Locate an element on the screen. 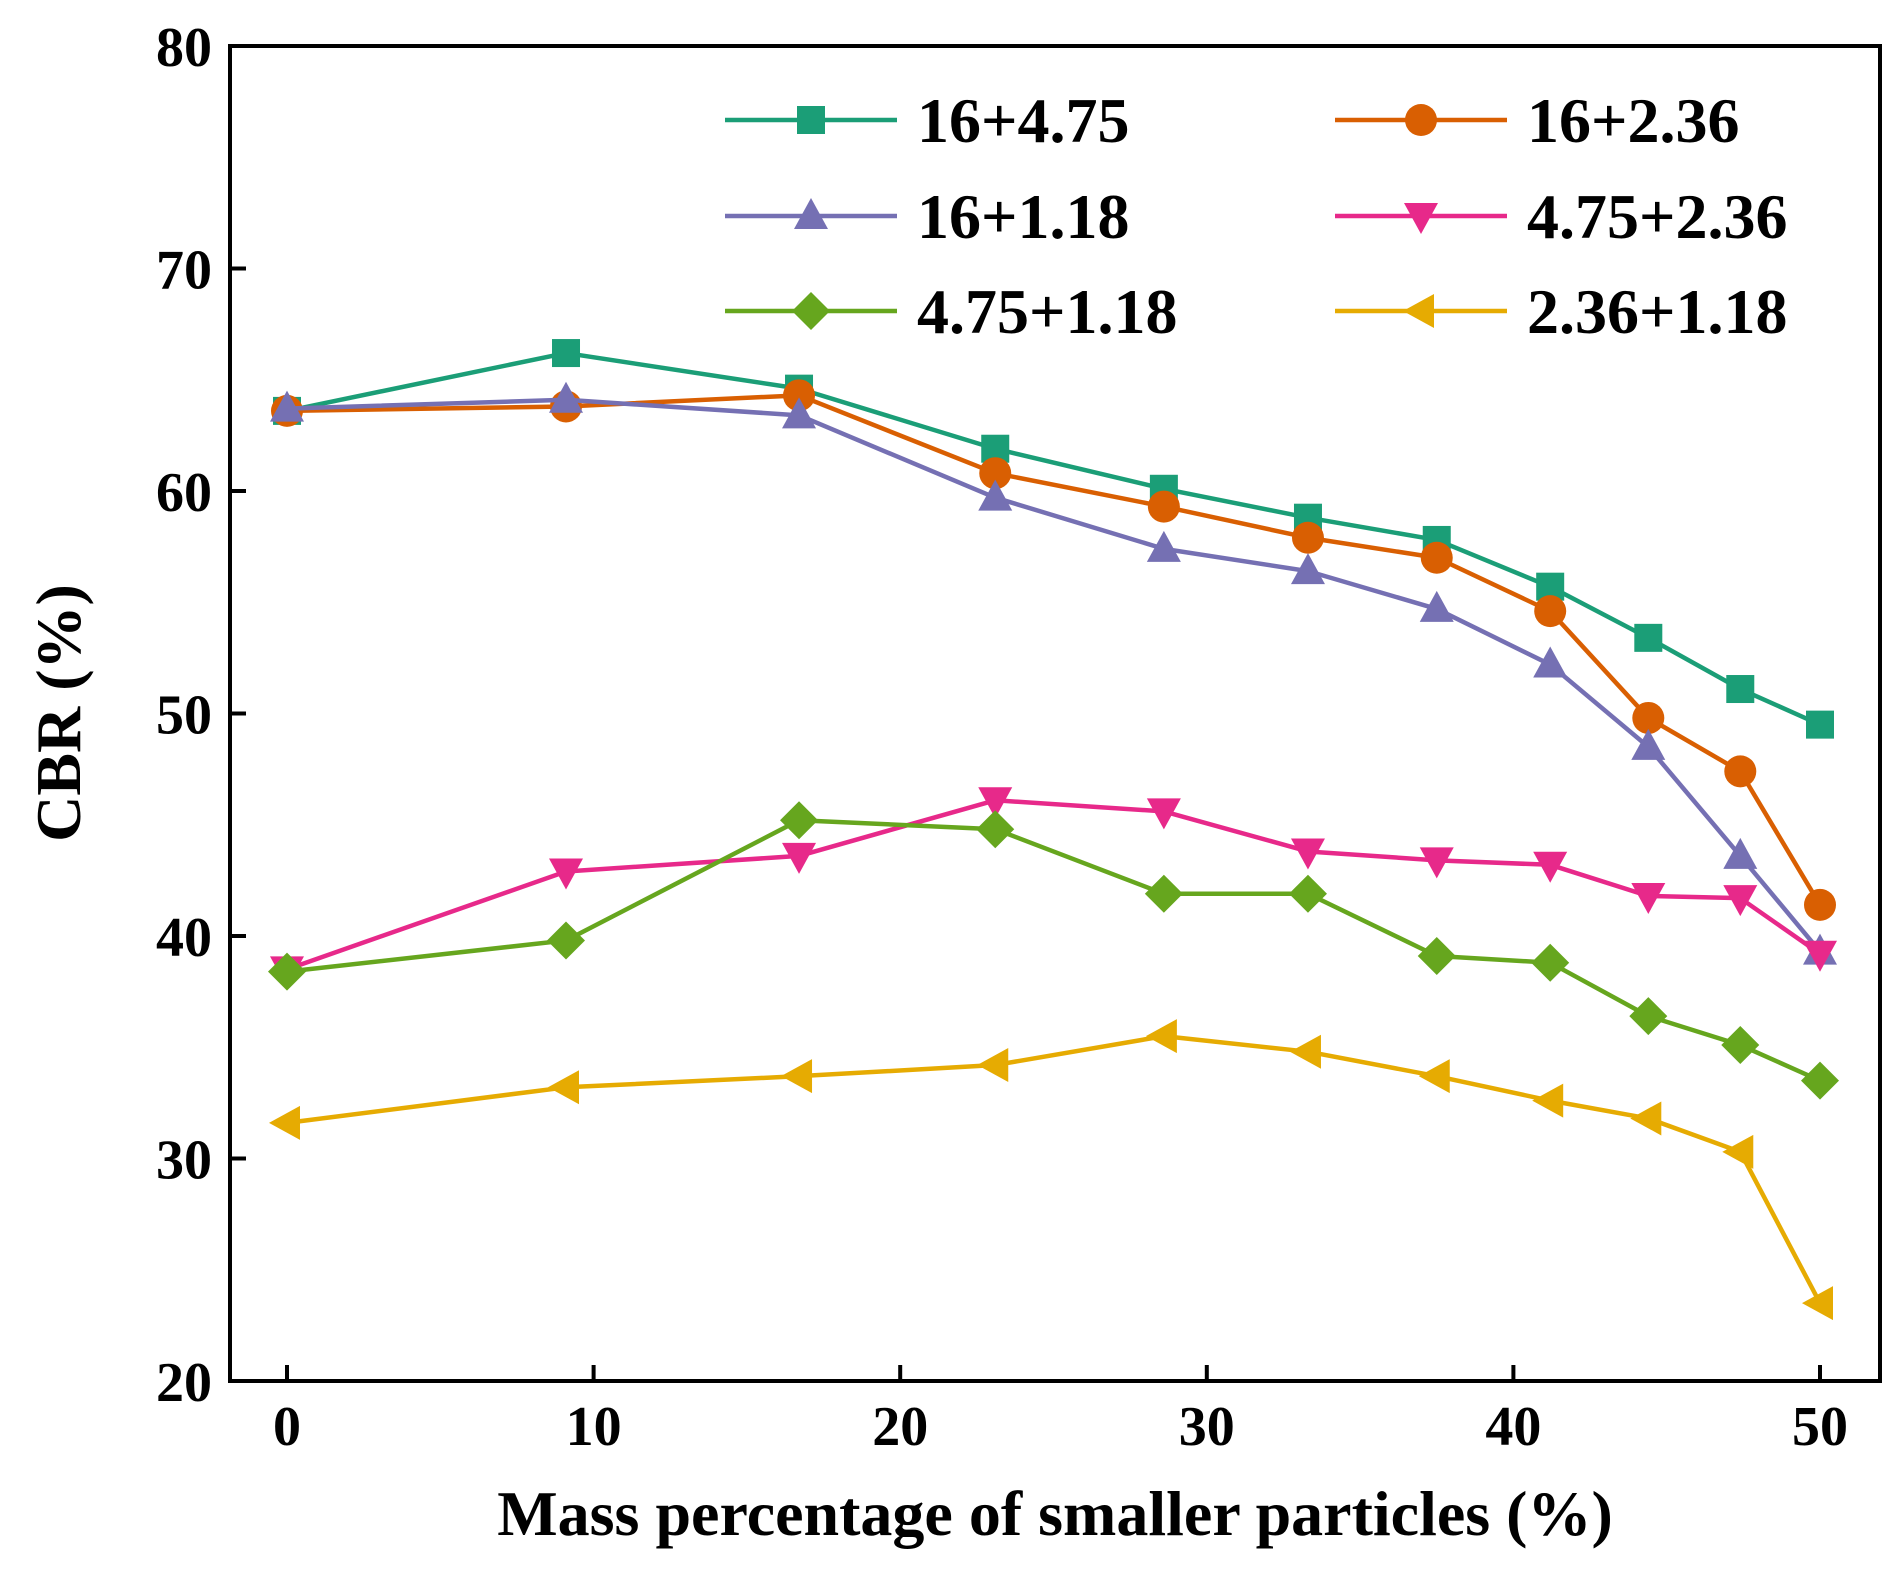 The image size is (1896, 1580). legend-label: 16+4.75 is located at coordinates (1023, 120).